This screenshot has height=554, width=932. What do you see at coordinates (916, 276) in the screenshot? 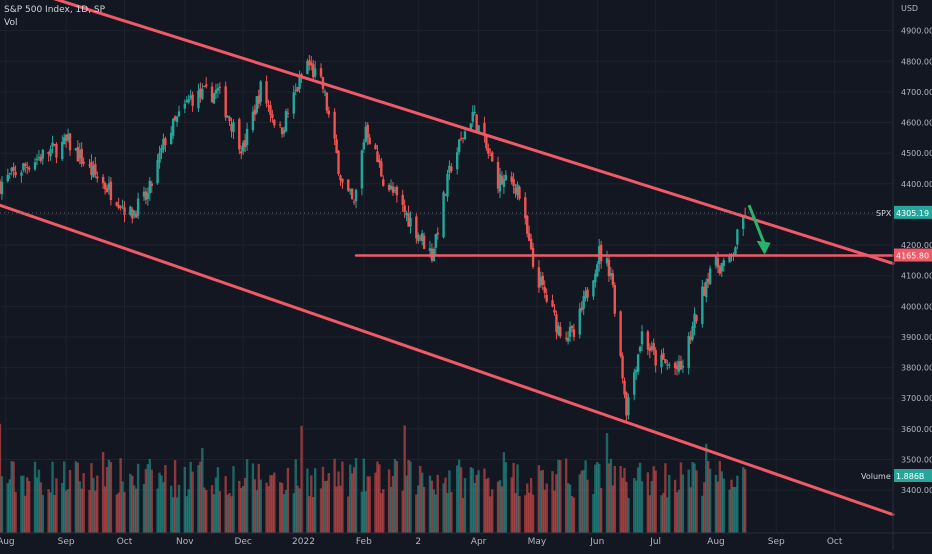
I see `price-axis-label: 4100.00` at bounding box center [916, 276].